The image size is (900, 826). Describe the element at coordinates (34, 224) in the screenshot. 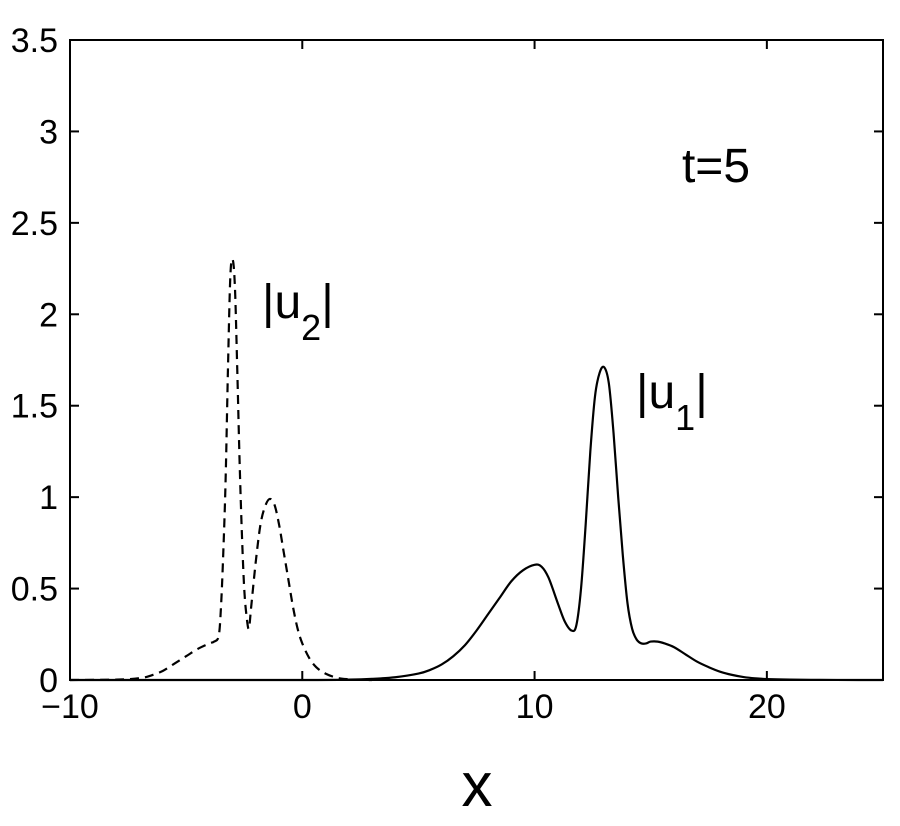

I see `y-tick-label: 2.5` at that location.